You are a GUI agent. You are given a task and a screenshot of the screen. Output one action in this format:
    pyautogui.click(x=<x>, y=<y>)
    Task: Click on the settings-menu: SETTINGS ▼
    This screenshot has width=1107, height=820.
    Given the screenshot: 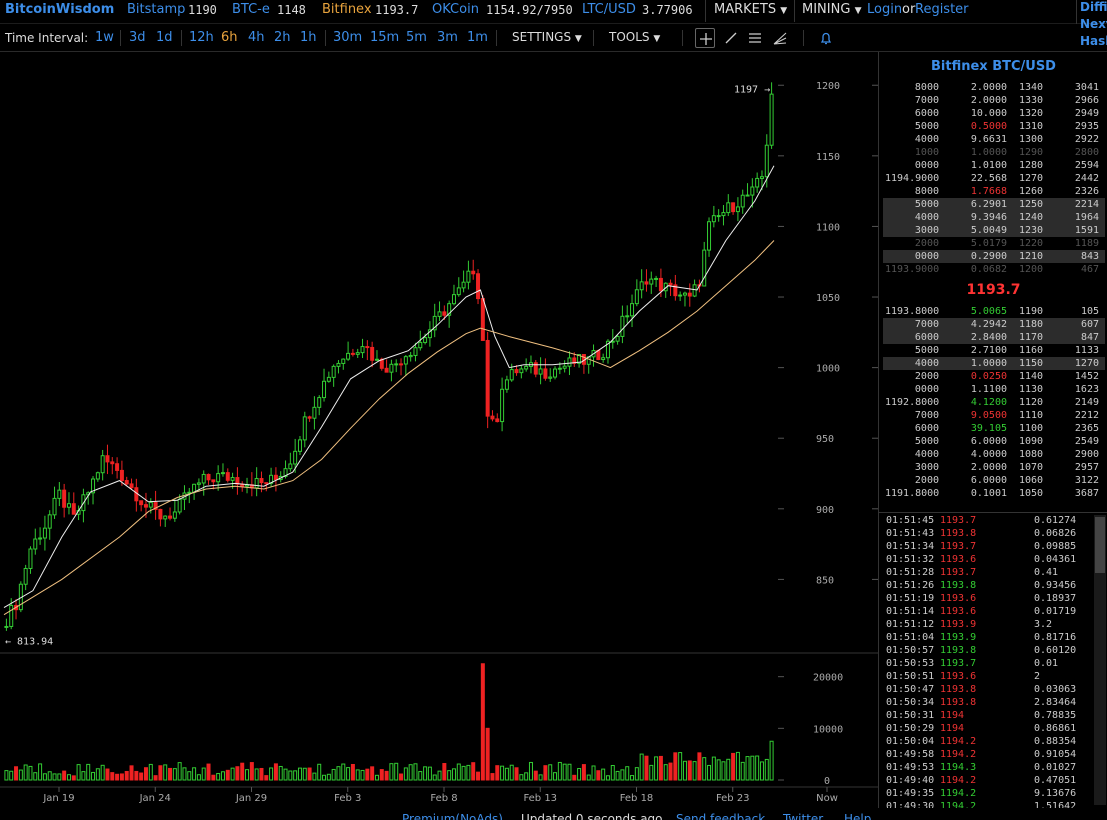 What is the action you would take?
    pyautogui.click(x=547, y=37)
    